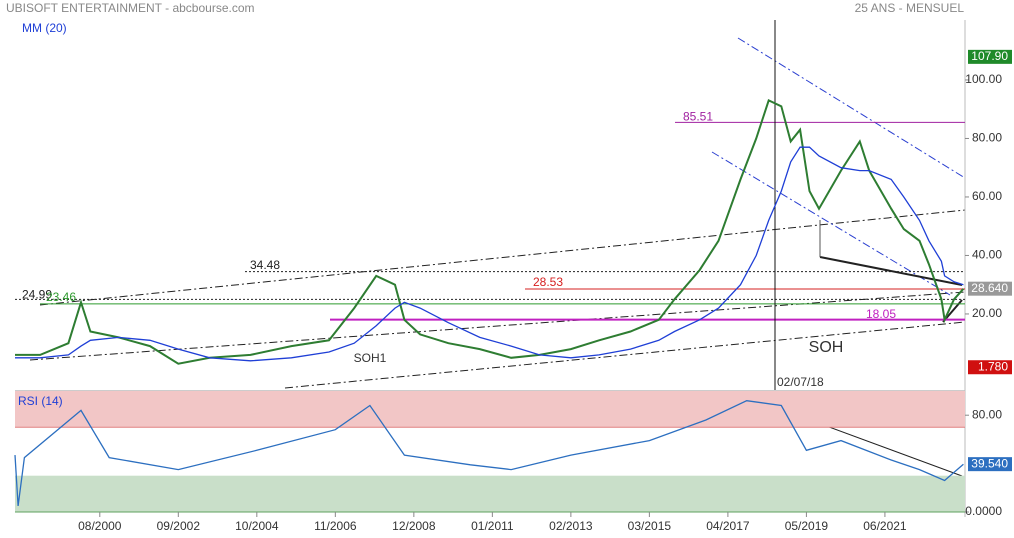 Image resolution: width=1014 pixels, height=538 pixels. I want to click on level-label: 85.51, so click(698, 117).